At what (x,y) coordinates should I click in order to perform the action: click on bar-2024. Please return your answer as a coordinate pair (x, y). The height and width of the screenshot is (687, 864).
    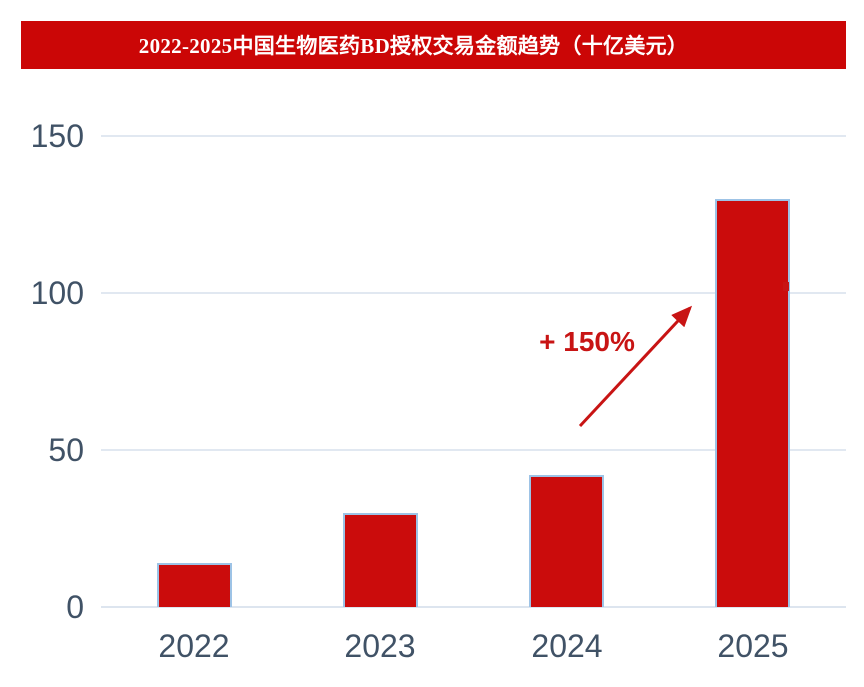
    Looking at the image, I should click on (566, 541).